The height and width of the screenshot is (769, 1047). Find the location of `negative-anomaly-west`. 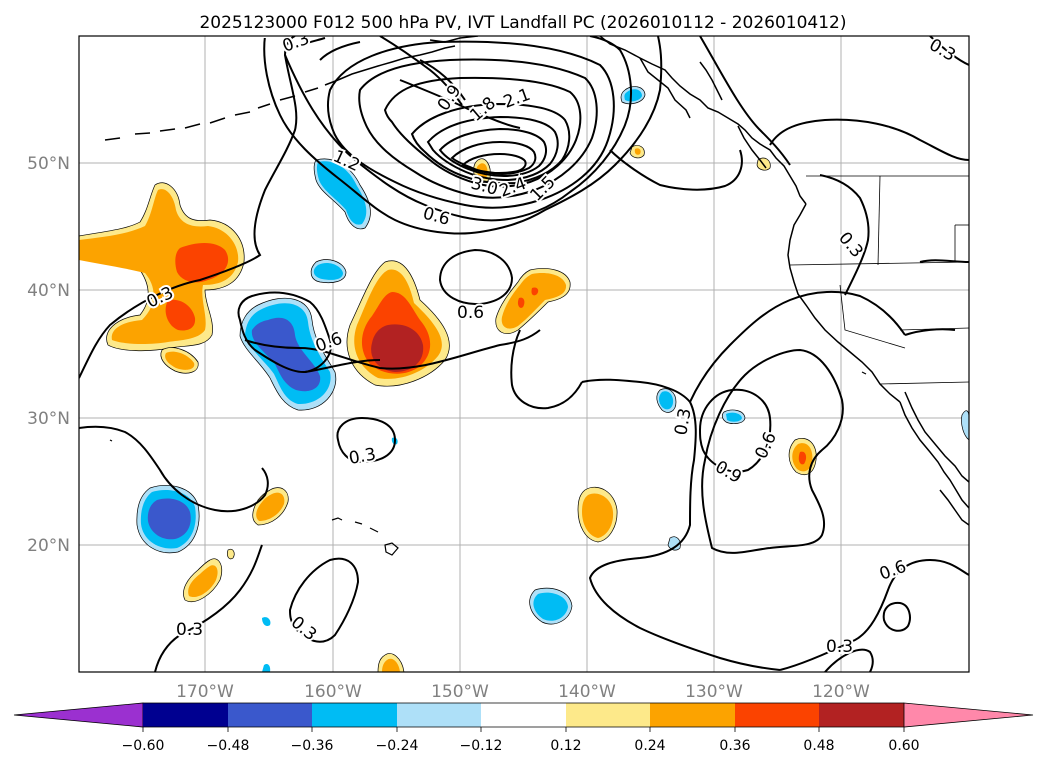

negative-anomaly-west is located at coordinates (168, 519).